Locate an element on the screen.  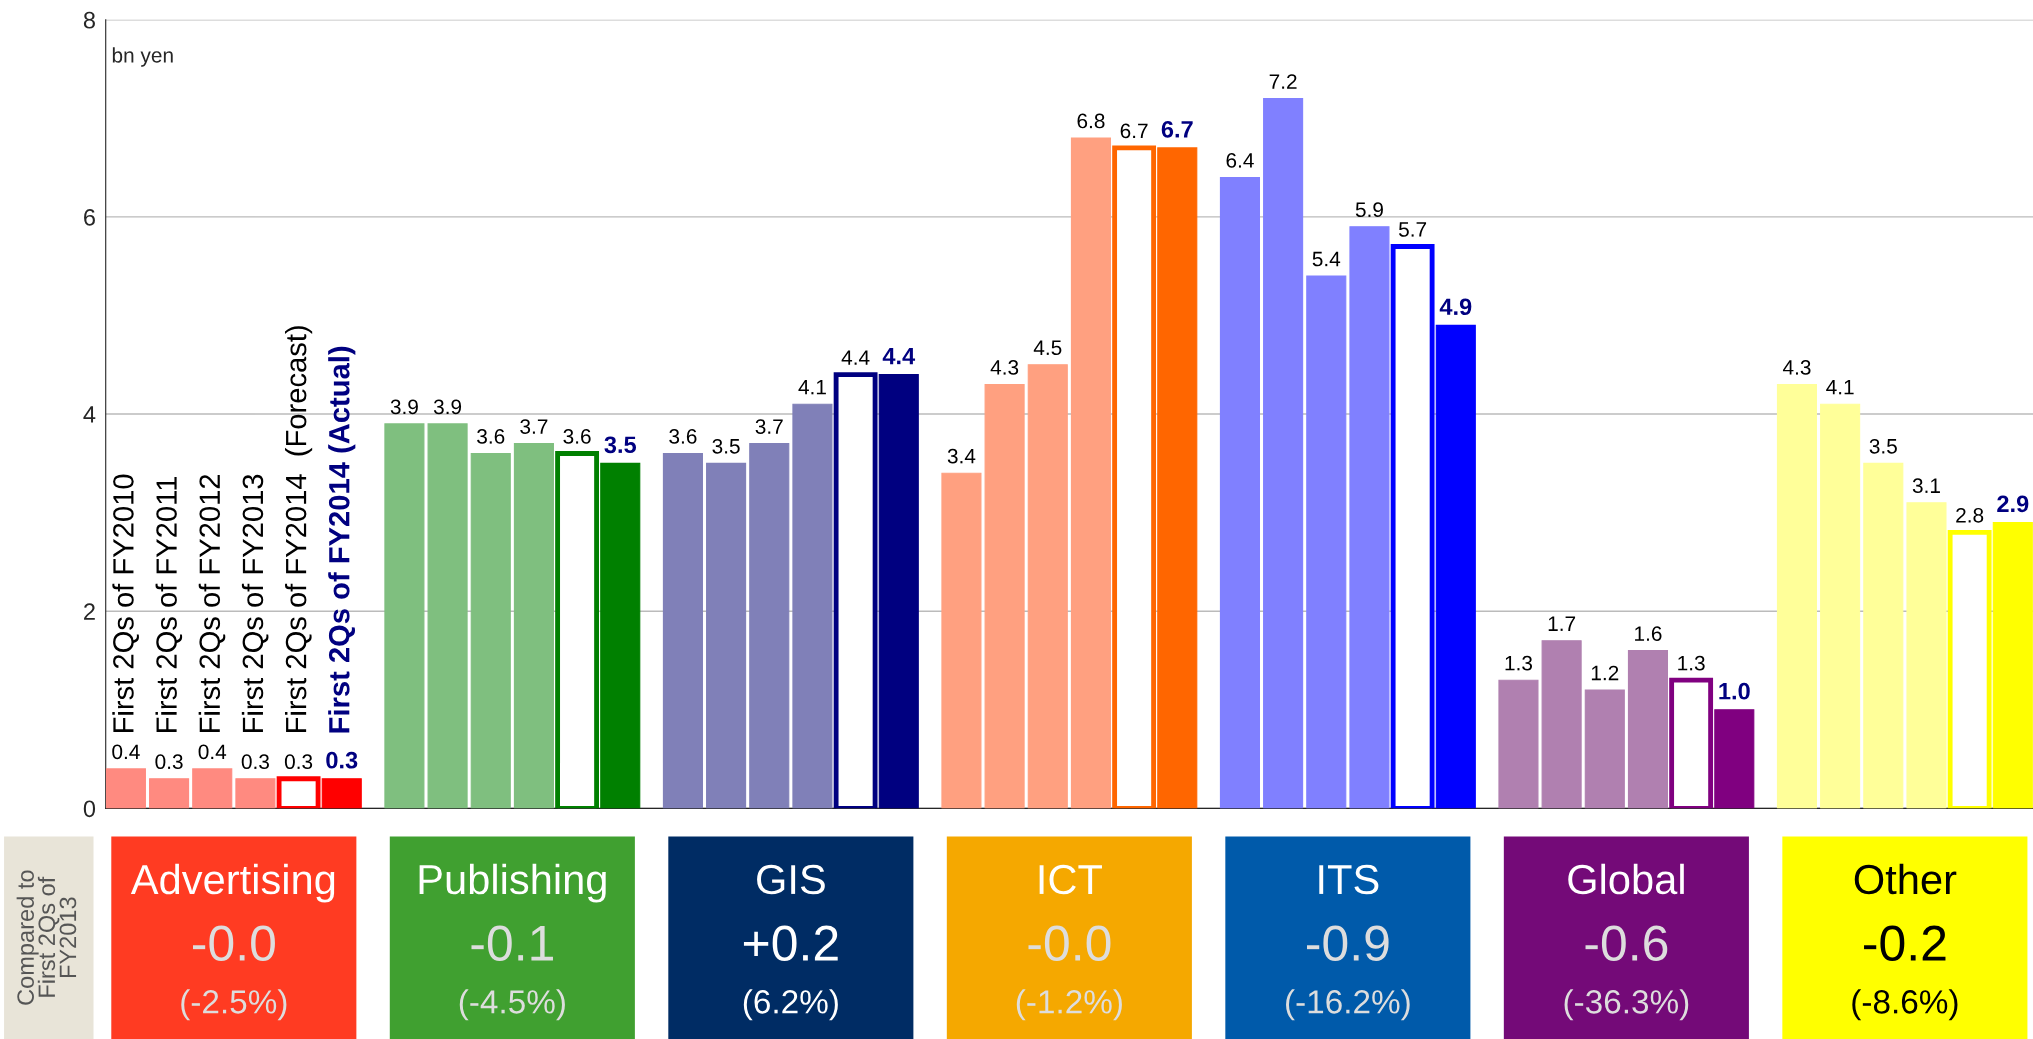
y-tick-label: 0 is located at coordinates (89, 809).